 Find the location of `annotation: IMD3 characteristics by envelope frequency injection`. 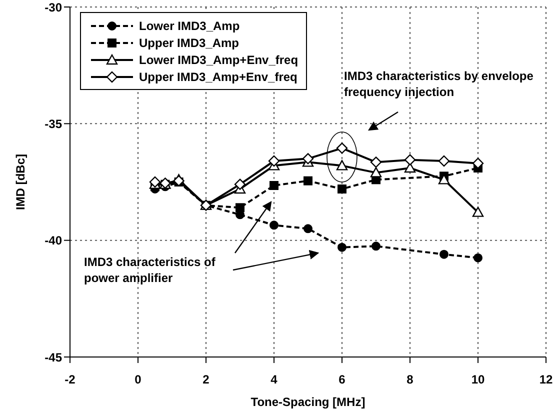

annotation: IMD3 characteristics by envelope frequency injection is located at coordinates (439, 84).